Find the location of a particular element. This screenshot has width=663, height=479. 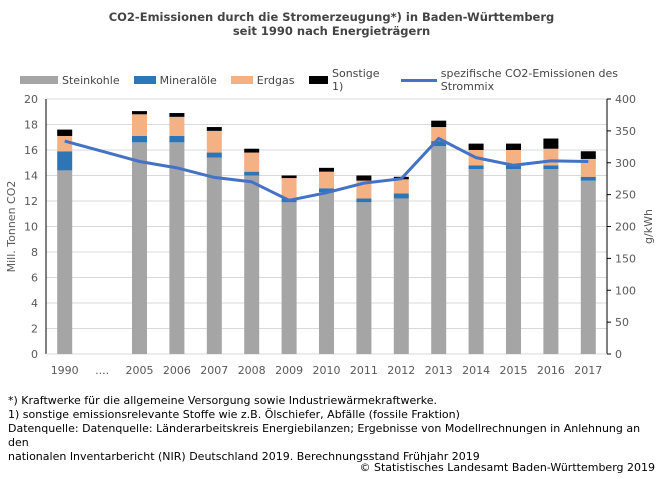

y2-axis-title: g/kWh is located at coordinates (648, 226).